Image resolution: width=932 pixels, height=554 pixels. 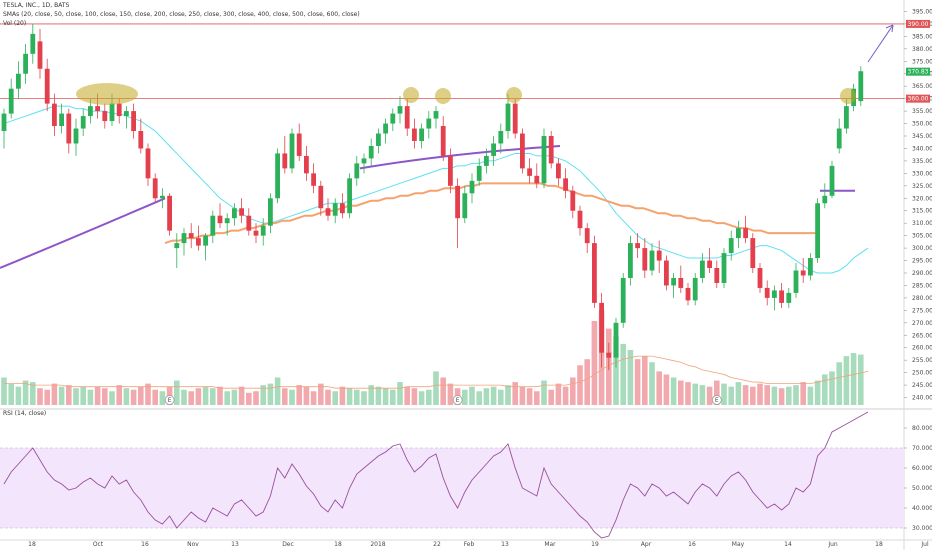 What do you see at coordinates (922, 36) in the screenshot?
I see `price-tick-label: 385.00` at bounding box center [922, 36].